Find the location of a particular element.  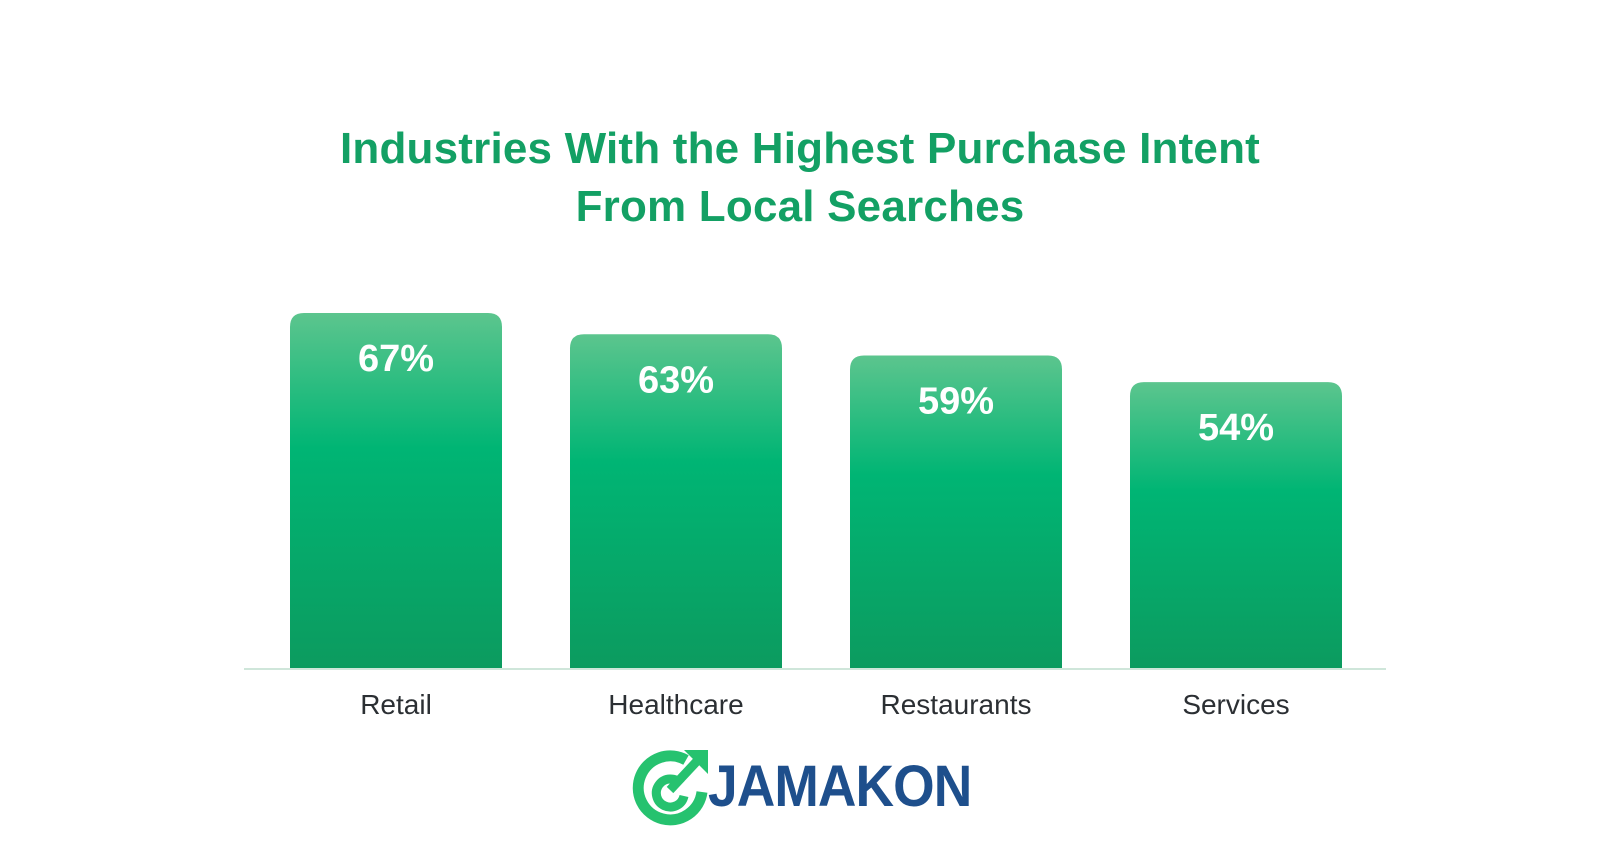

bar-healthcare is located at coordinates (676, 501).